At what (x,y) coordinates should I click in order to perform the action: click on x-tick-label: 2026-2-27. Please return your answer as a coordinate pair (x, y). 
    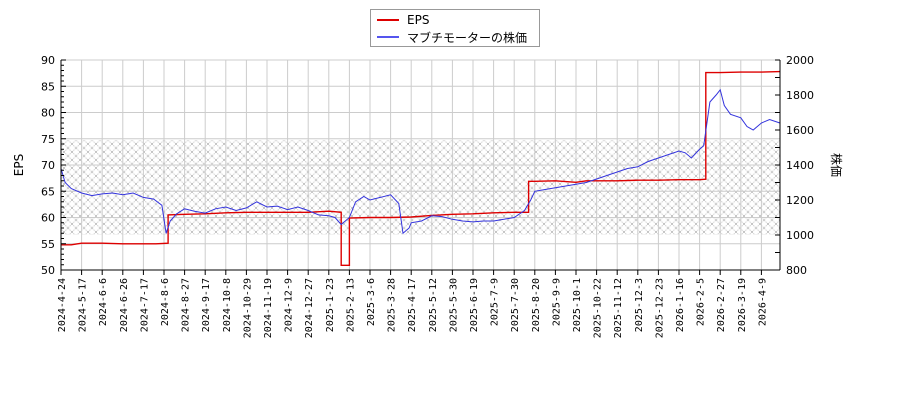
    Looking at the image, I should click on (721, 305).